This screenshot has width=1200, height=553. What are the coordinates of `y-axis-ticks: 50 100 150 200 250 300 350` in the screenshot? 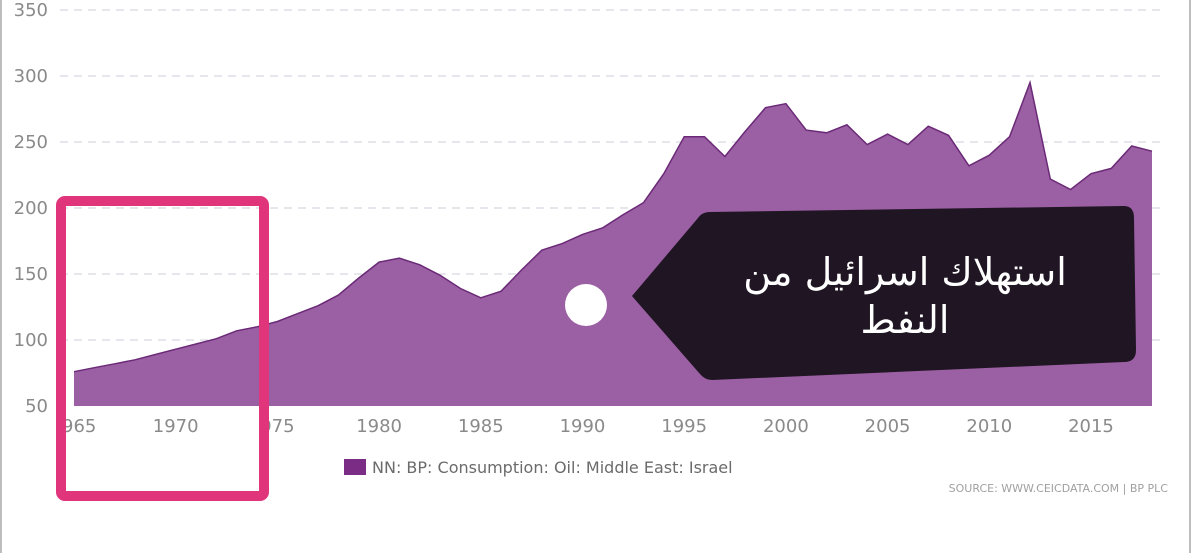 It's located at (31, 208).